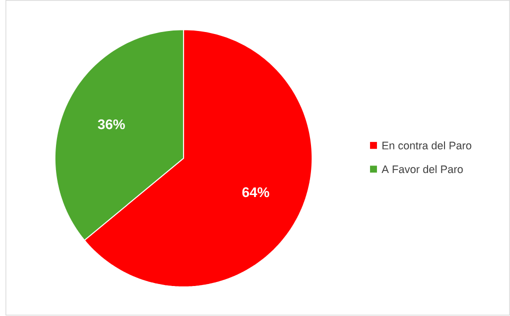 Image resolution: width=510 pixels, height=316 pixels. I want to click on legend-label: A Favor del Paro, so click(422, 169).